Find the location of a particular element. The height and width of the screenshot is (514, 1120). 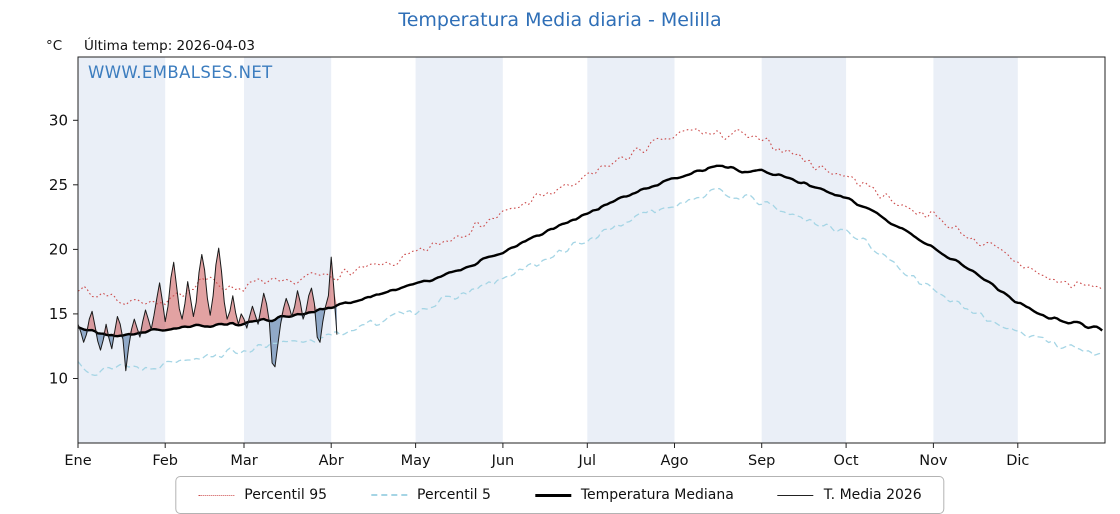

y-tick-label: 30 is located at coordinates (58, 120).